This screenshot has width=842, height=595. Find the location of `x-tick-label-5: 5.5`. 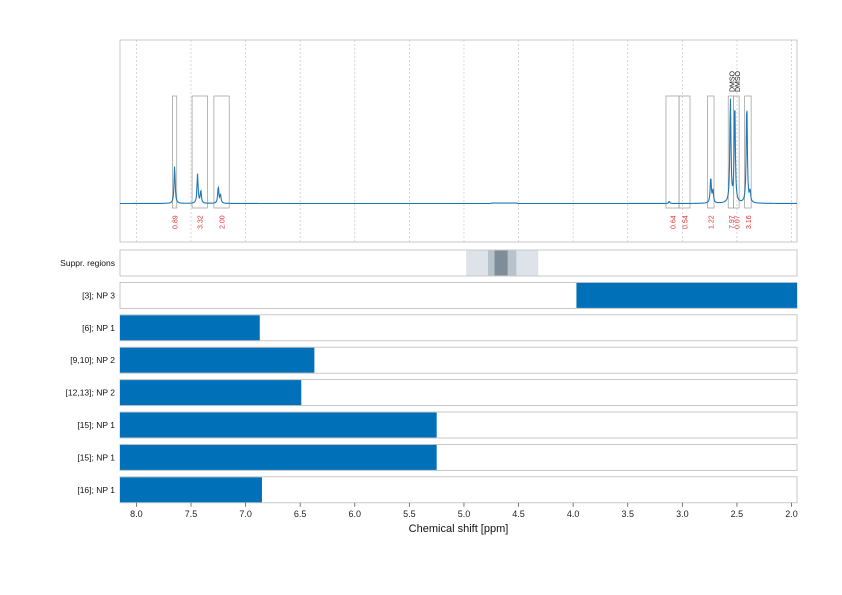

x-tick-label-5: 5.5 is located at coordinates (409, 514).